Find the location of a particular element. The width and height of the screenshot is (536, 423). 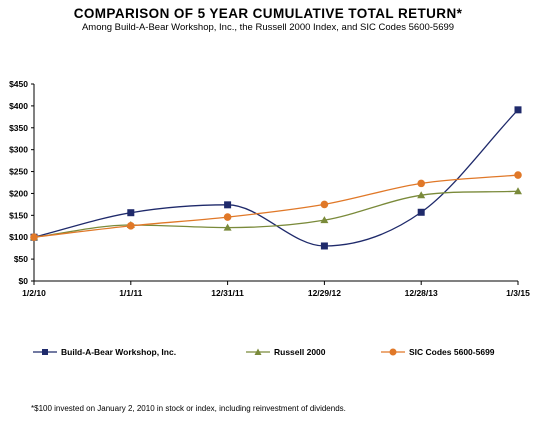

y-tick-label: $150 is located at coordinates (18, 215).